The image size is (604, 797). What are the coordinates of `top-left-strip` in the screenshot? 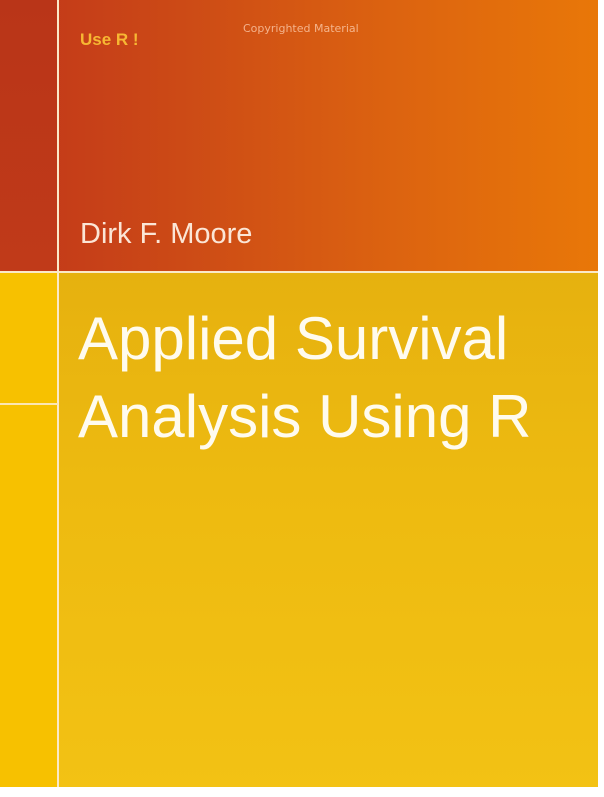 It's located at (28, 136).